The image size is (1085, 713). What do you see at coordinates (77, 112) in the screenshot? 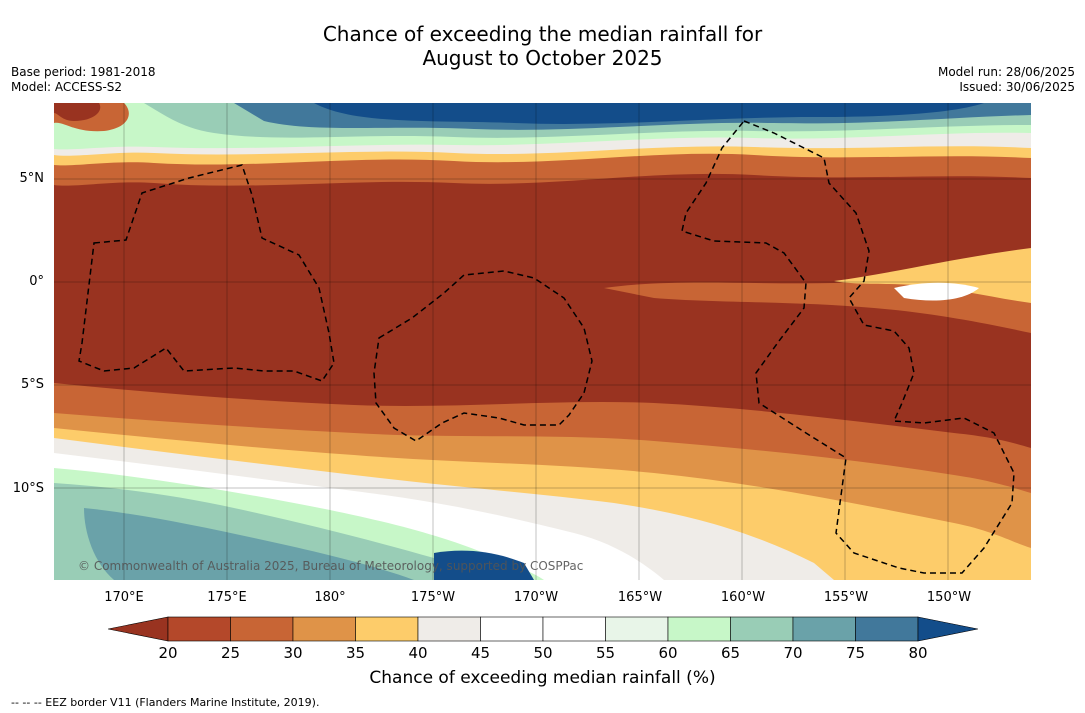
I see `map-northwest-dry-core` at bounding box center [77, 112].